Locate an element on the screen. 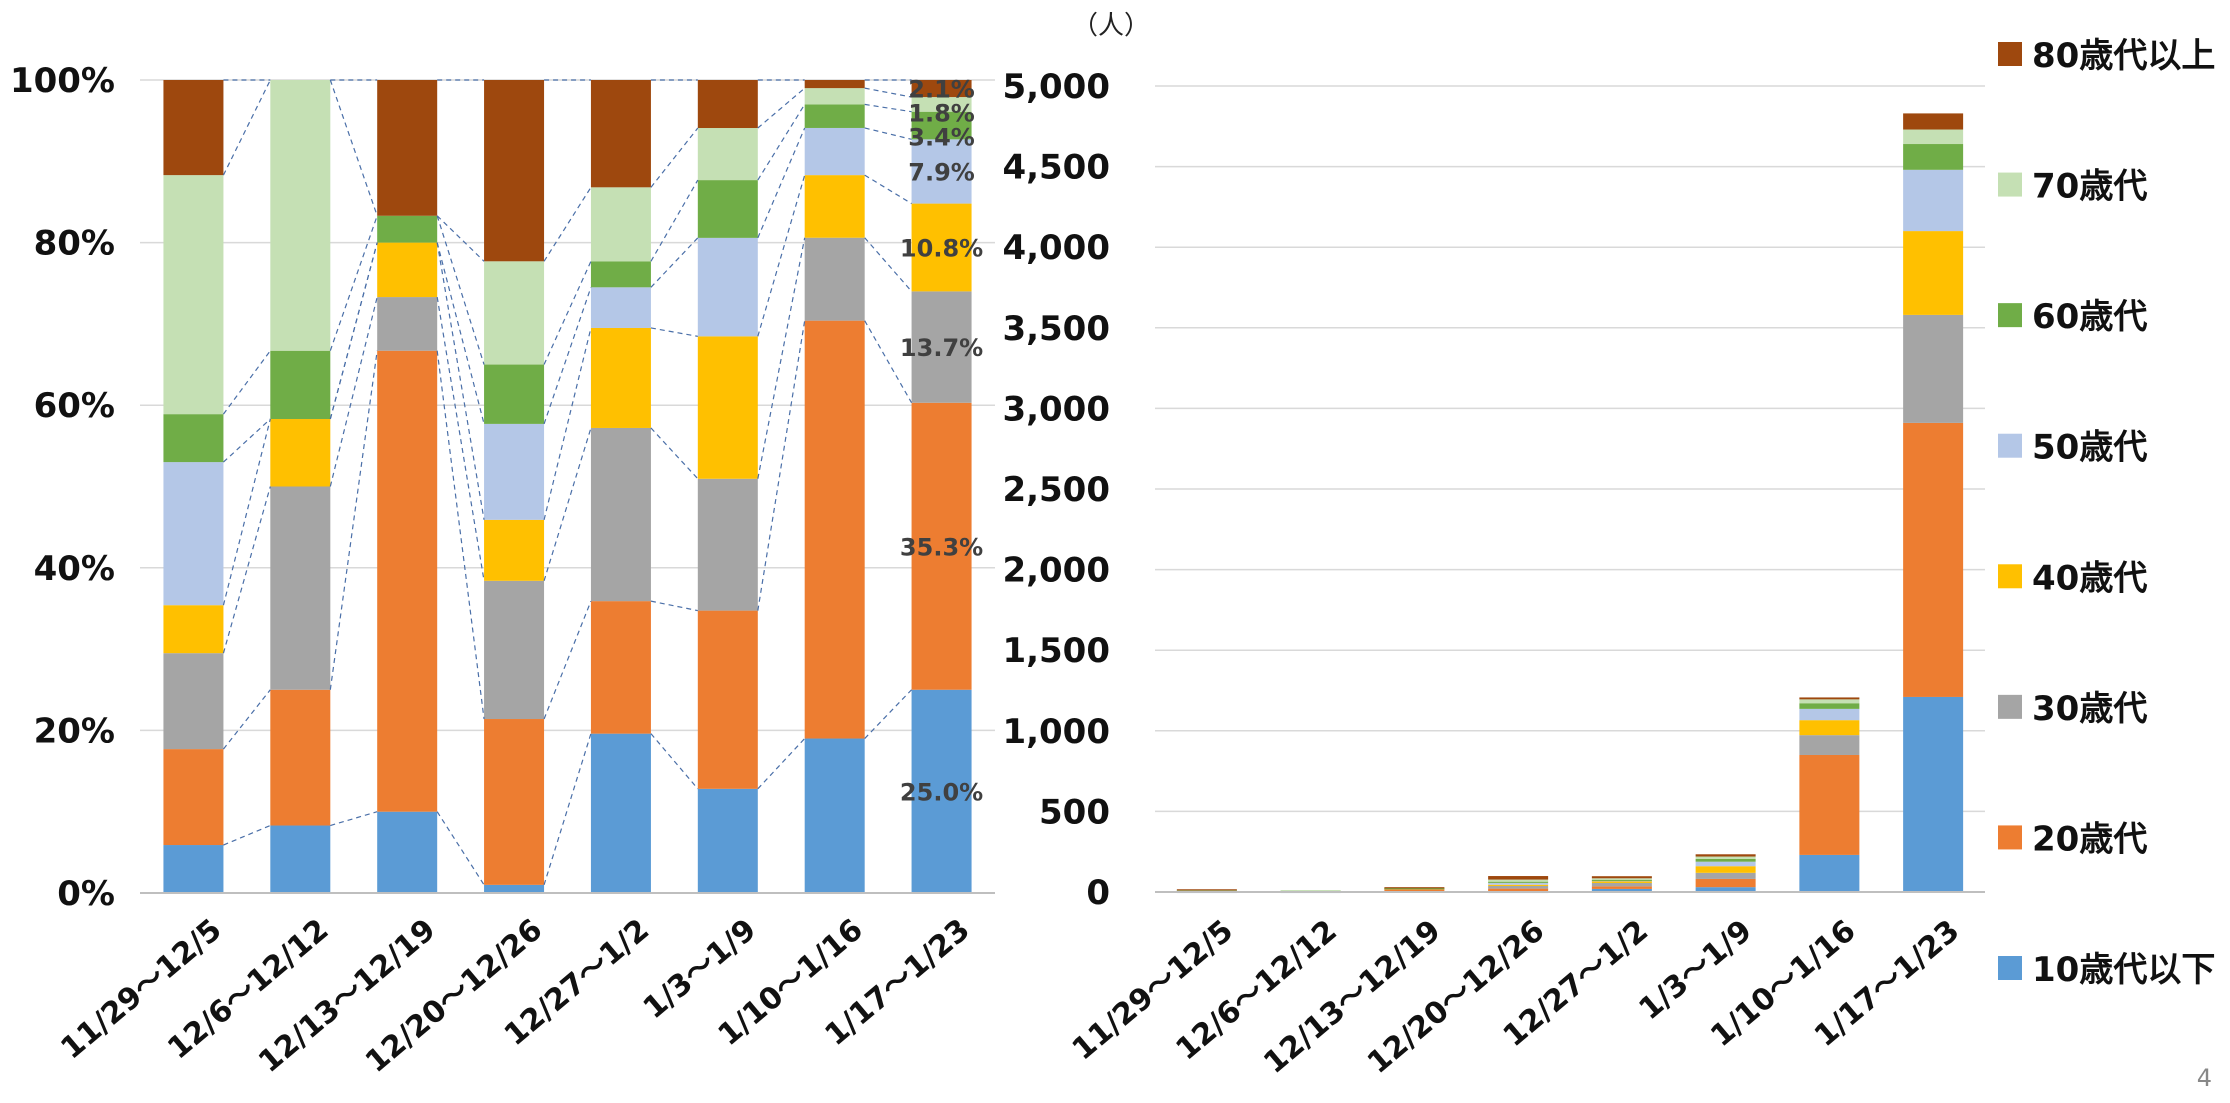 This screenshot has height=1103, width=2230. legend-label: 70歳代 is located at coordinates (2089, 187).